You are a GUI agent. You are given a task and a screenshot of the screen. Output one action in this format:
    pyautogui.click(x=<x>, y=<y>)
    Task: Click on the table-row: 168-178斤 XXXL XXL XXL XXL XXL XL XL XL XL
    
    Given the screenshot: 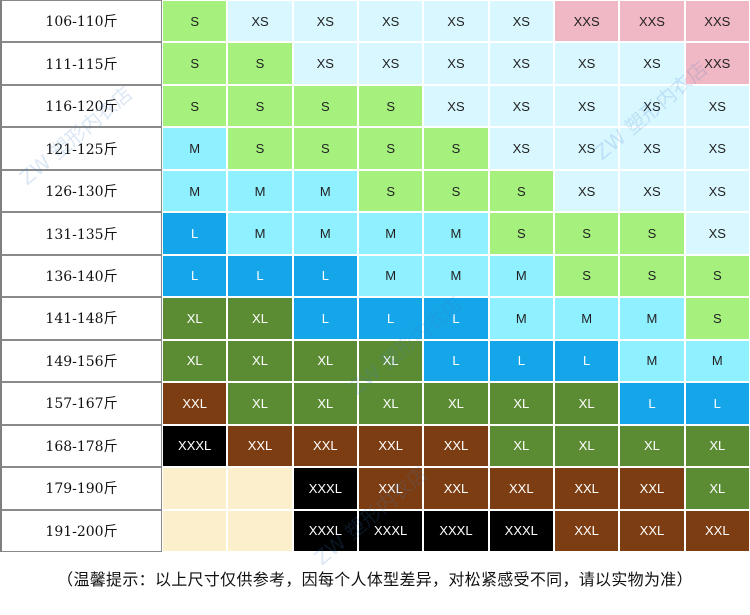 What is the action you would take?
    pyautogui.click(x=375, y=446)
    